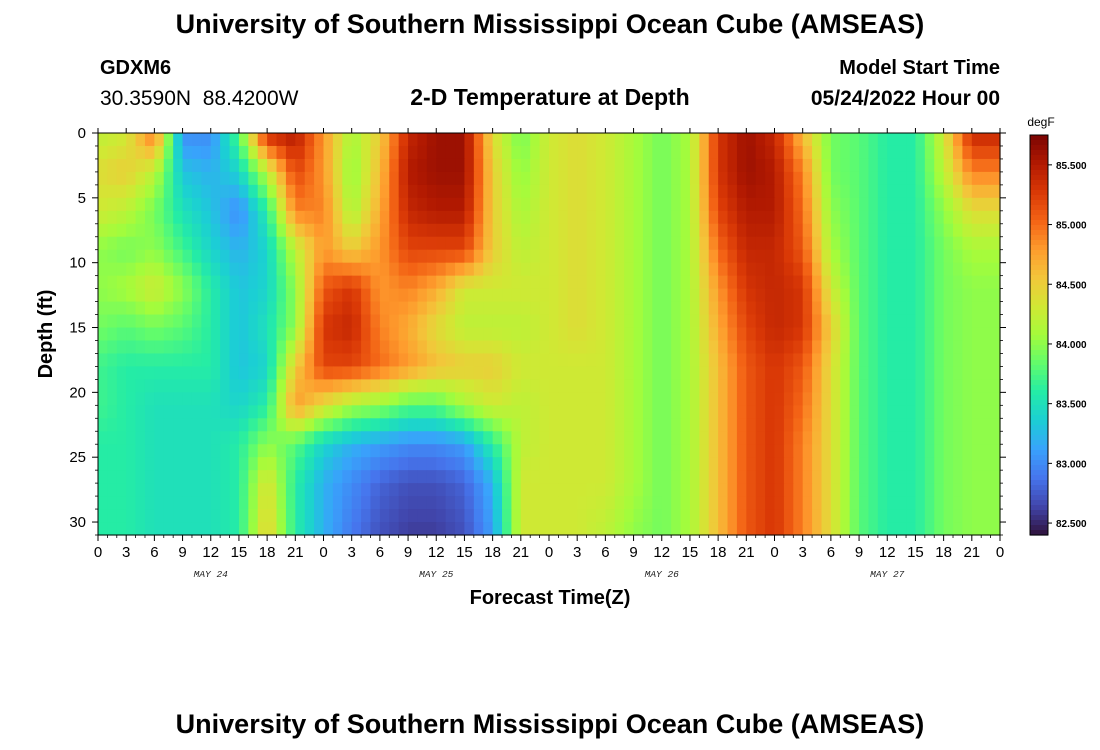 The image size is (1100, 750). Describe the element at coordinates (1039, 378) in the screenshot. I see `colorbar-step` at that location.